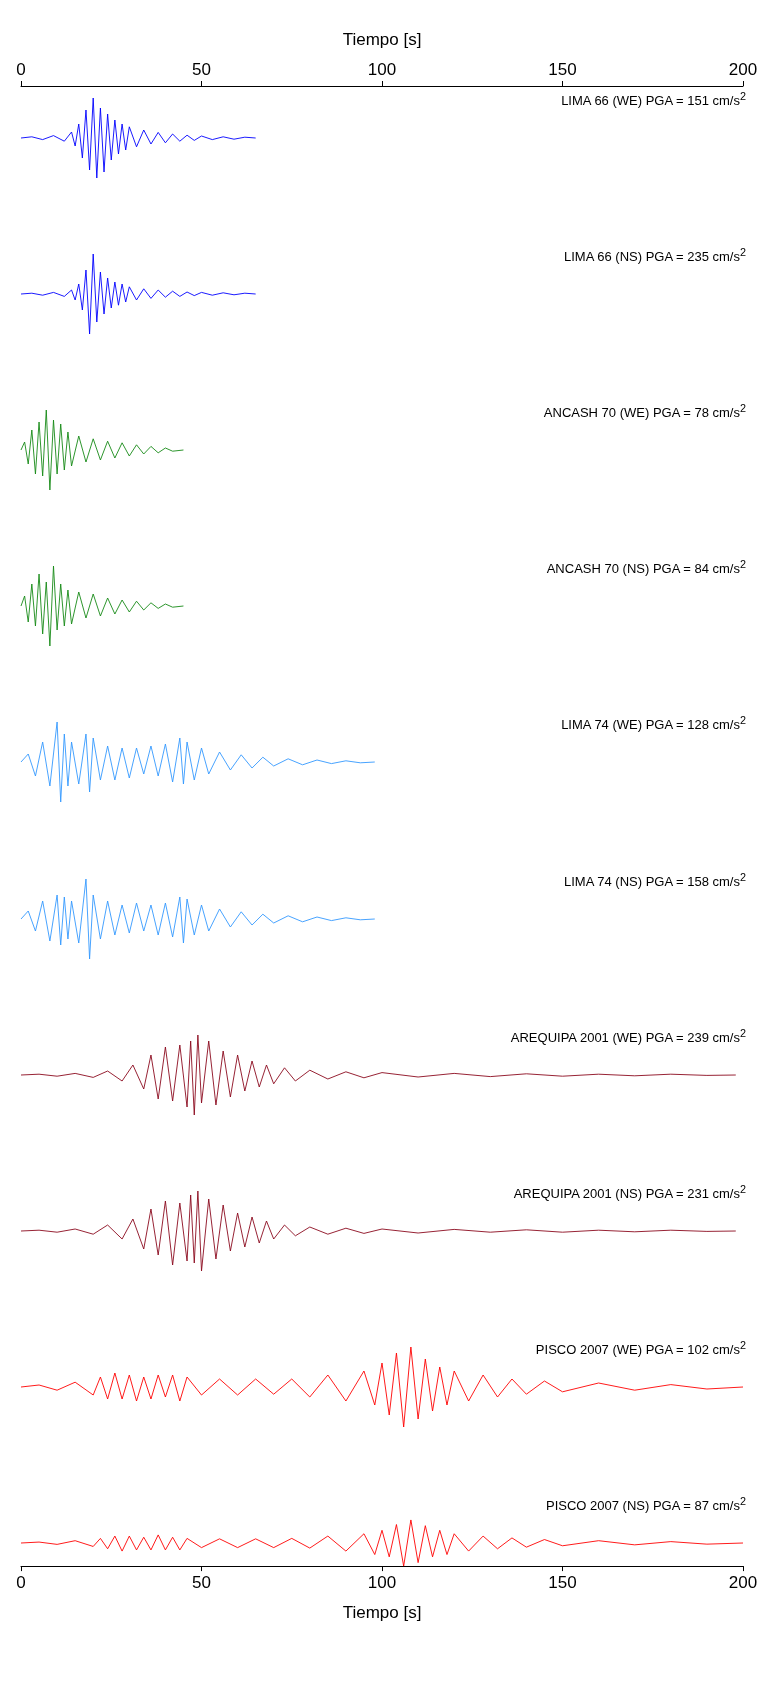 The width and height of the screenshot is (768, 1683). Describe the element at coordinates (655, 255) in the screenshot. I see `annotation: LIMA 66 (NS) PGA = 235 cm/s$^{2}$` at that location.